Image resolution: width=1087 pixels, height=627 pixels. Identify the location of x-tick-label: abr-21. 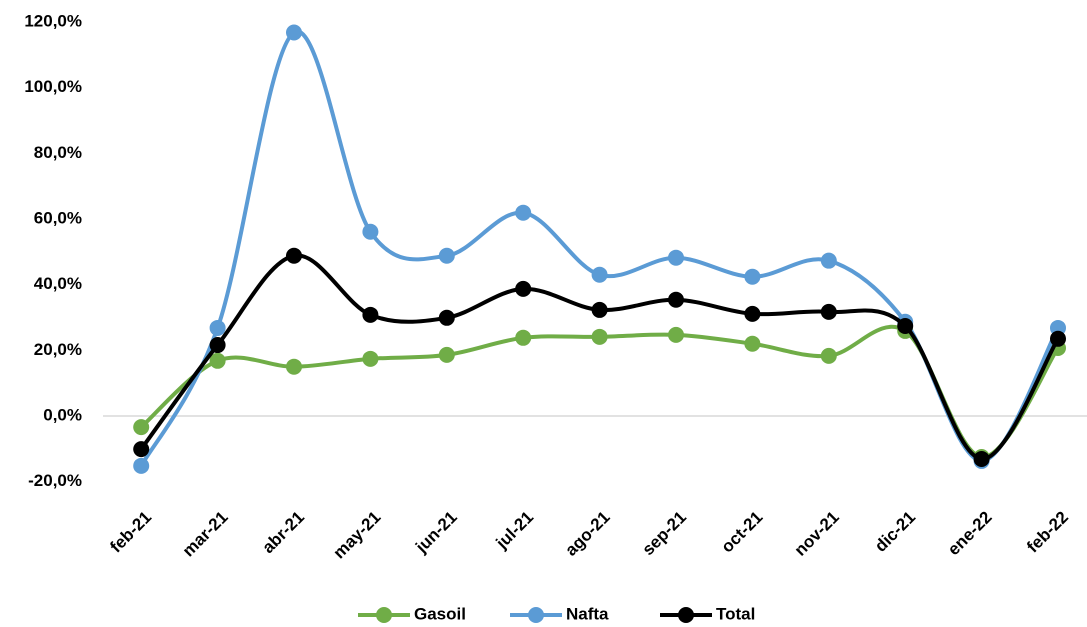
(283, 533).